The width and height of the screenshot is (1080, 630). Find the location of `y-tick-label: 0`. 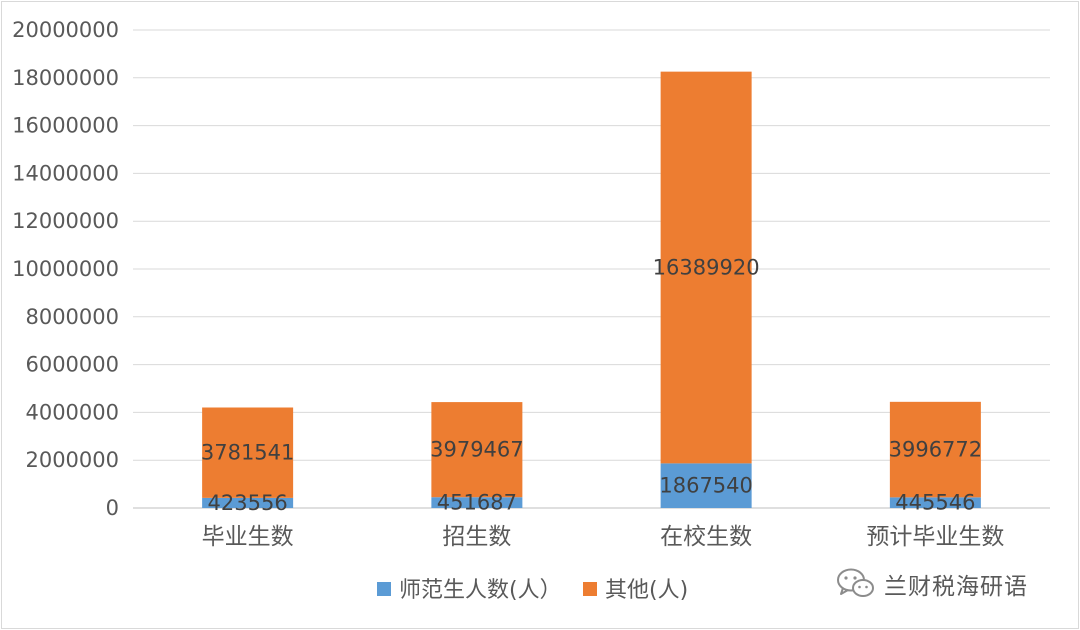

y-tick-label: 0 is located at coordinates (112, 508).